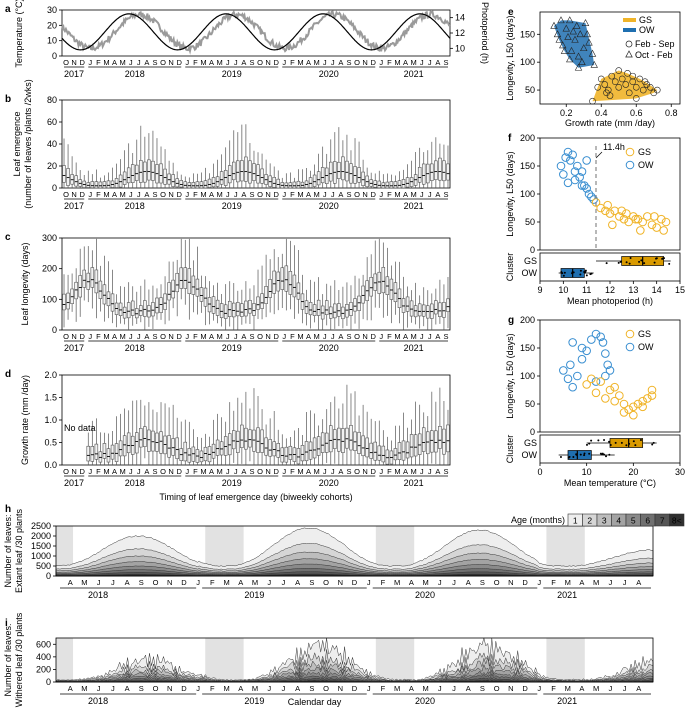 Image resolution: width=685 pixels, height=709 pixels. Describe the element at coordinates (569, 456) in the screenshot. I see `panel-g-cluster-point` at that location.